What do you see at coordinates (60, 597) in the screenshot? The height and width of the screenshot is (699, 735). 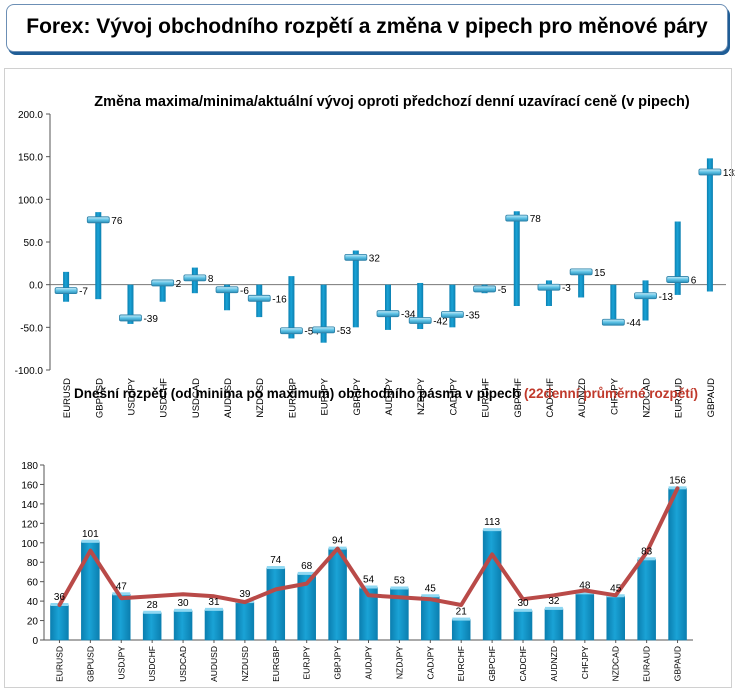 I see `chart2-value-label: 36` at bounding box center [60, 597].